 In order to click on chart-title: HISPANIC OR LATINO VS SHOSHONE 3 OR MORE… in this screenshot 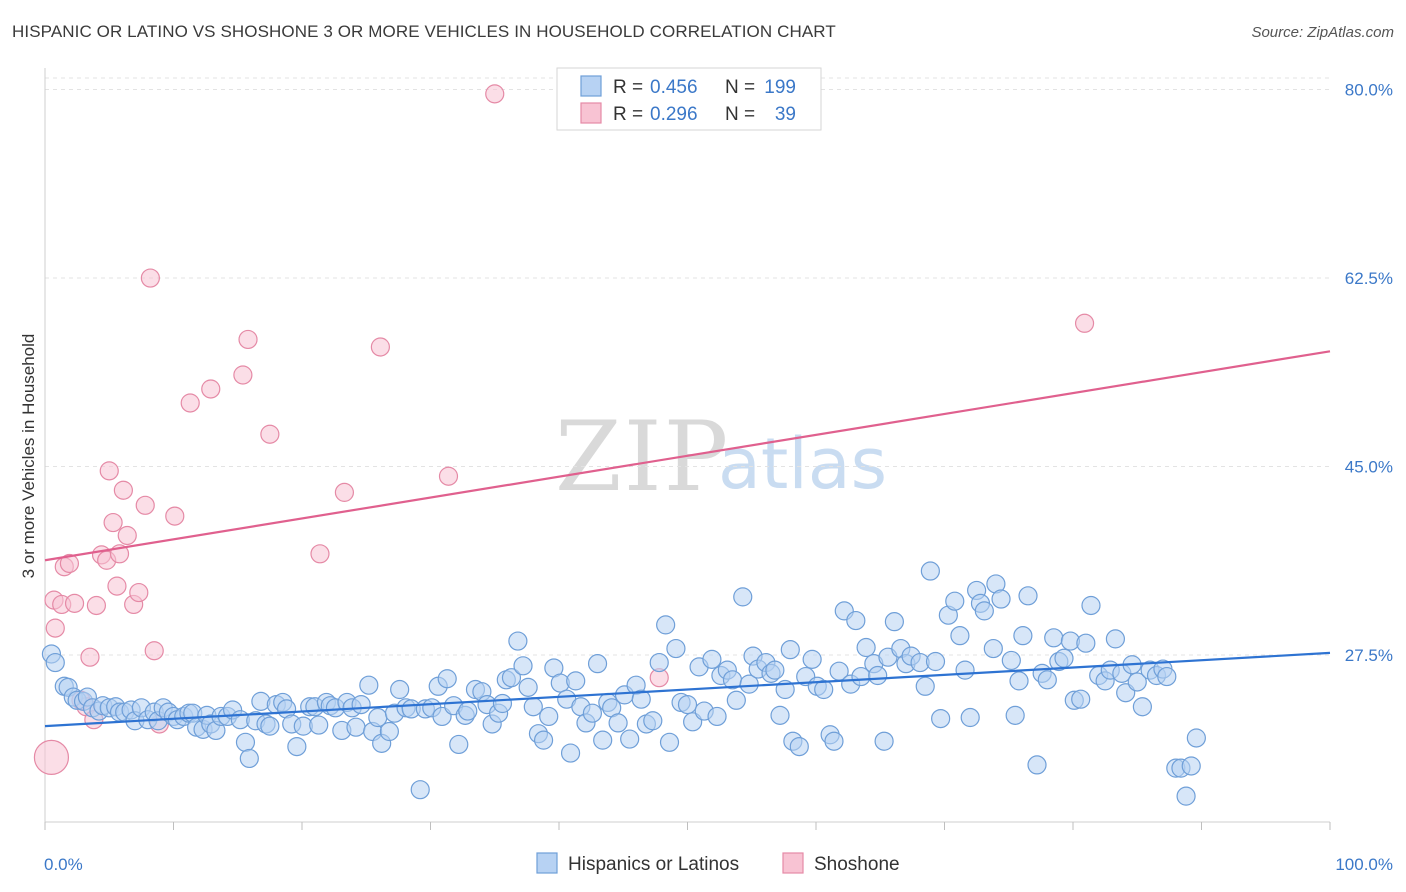, I will do `click(424, 31)`.